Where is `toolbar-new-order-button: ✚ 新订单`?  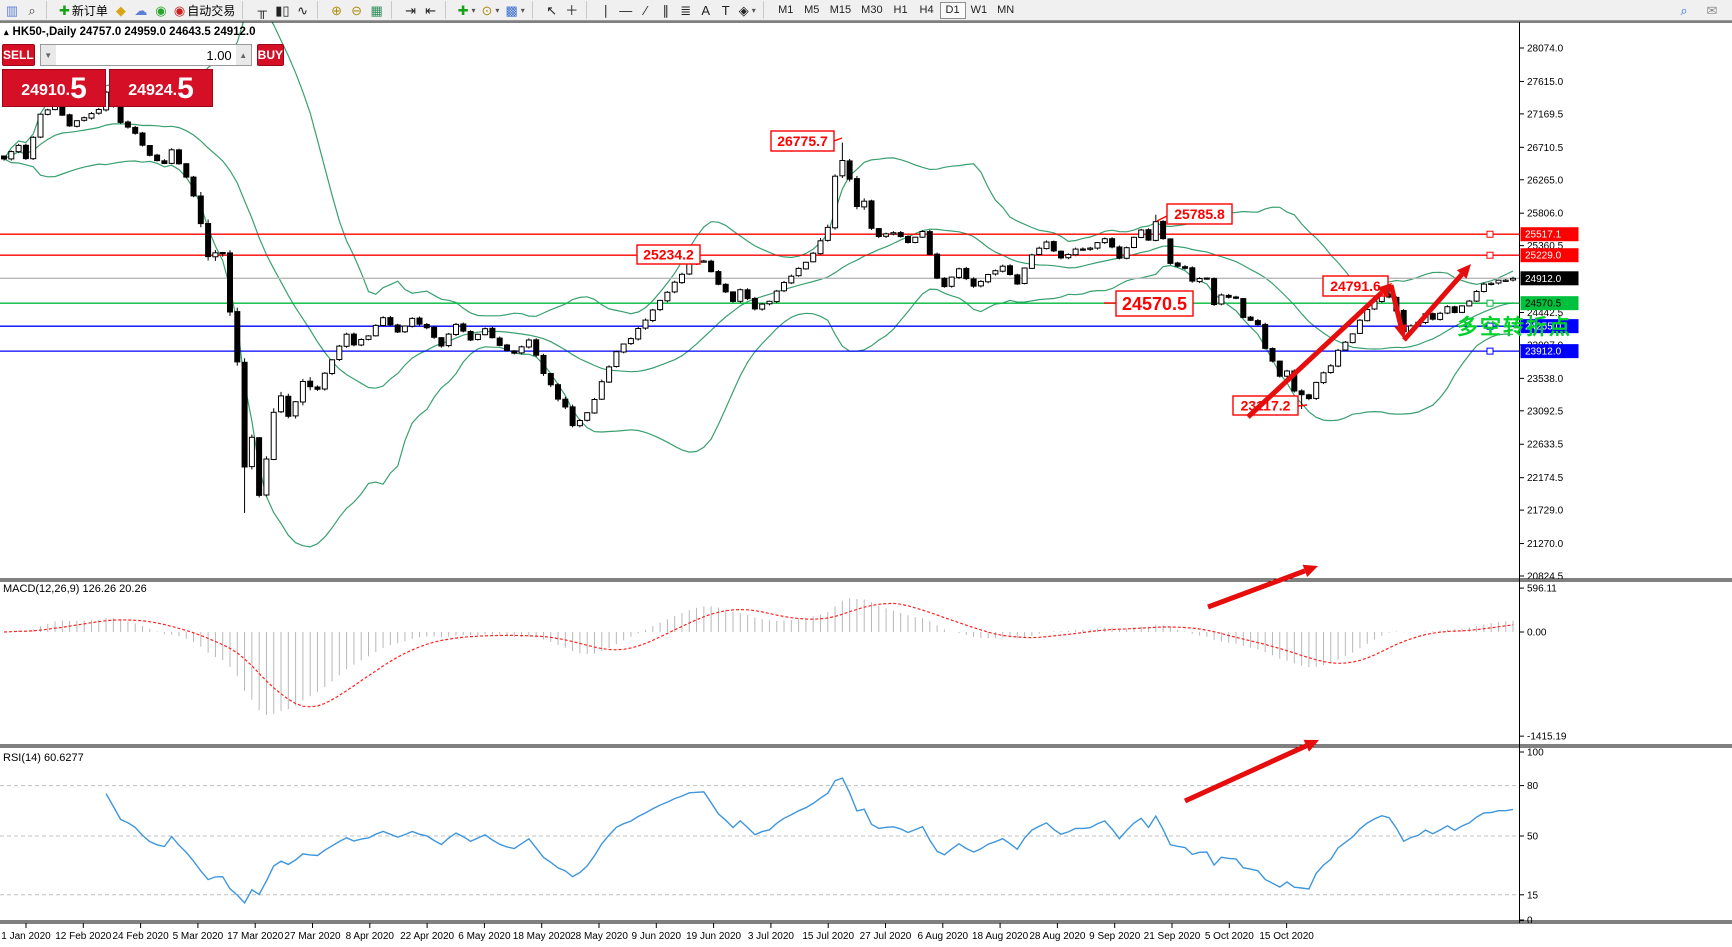 toolbar-new-order-button: ✚ 新订单 is located at coordinates (83, 10).